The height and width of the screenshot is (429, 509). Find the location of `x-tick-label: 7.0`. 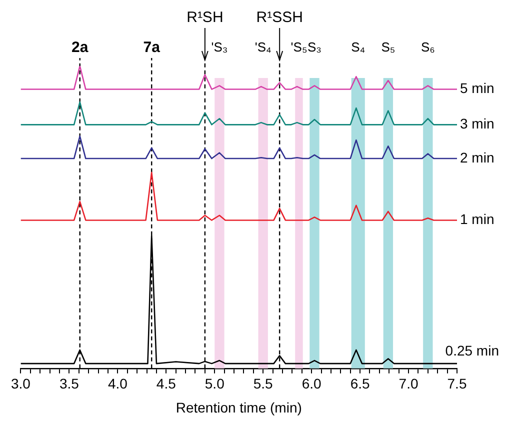

x-tick-label: 7.0 is located at coordinates (408, 384).